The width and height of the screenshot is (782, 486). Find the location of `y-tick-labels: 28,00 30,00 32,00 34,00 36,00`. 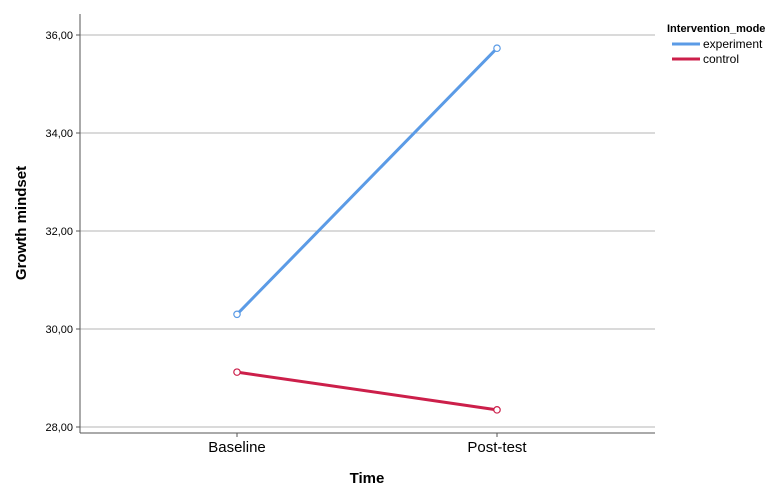

y-tick-labels: 28,00 30,00 32,00 34,00 36,00 is located at coordinates (62, 232).